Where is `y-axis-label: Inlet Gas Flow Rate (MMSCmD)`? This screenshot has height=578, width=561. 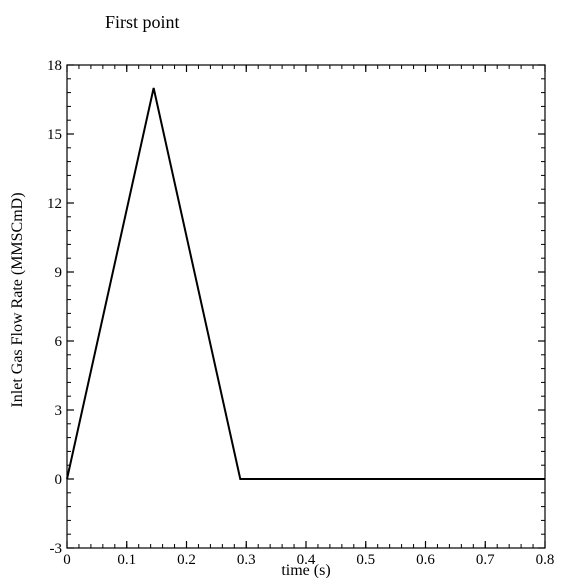
y-axis-label: Inlet Gas Flow Rate (MMSCmD) is located at coordinates (17, 299).